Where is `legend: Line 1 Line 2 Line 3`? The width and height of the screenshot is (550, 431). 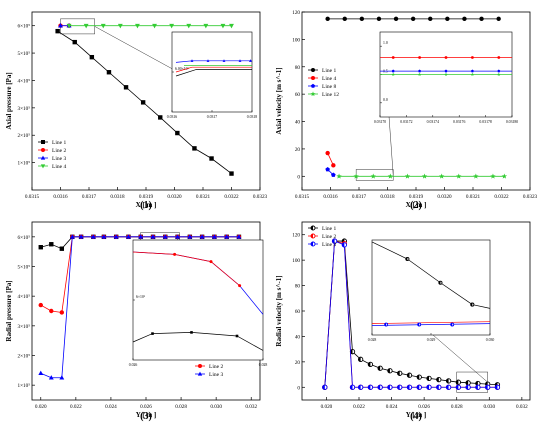
legend: Line 1 Line 2 Line 3 is located at coordinates (322, 236).